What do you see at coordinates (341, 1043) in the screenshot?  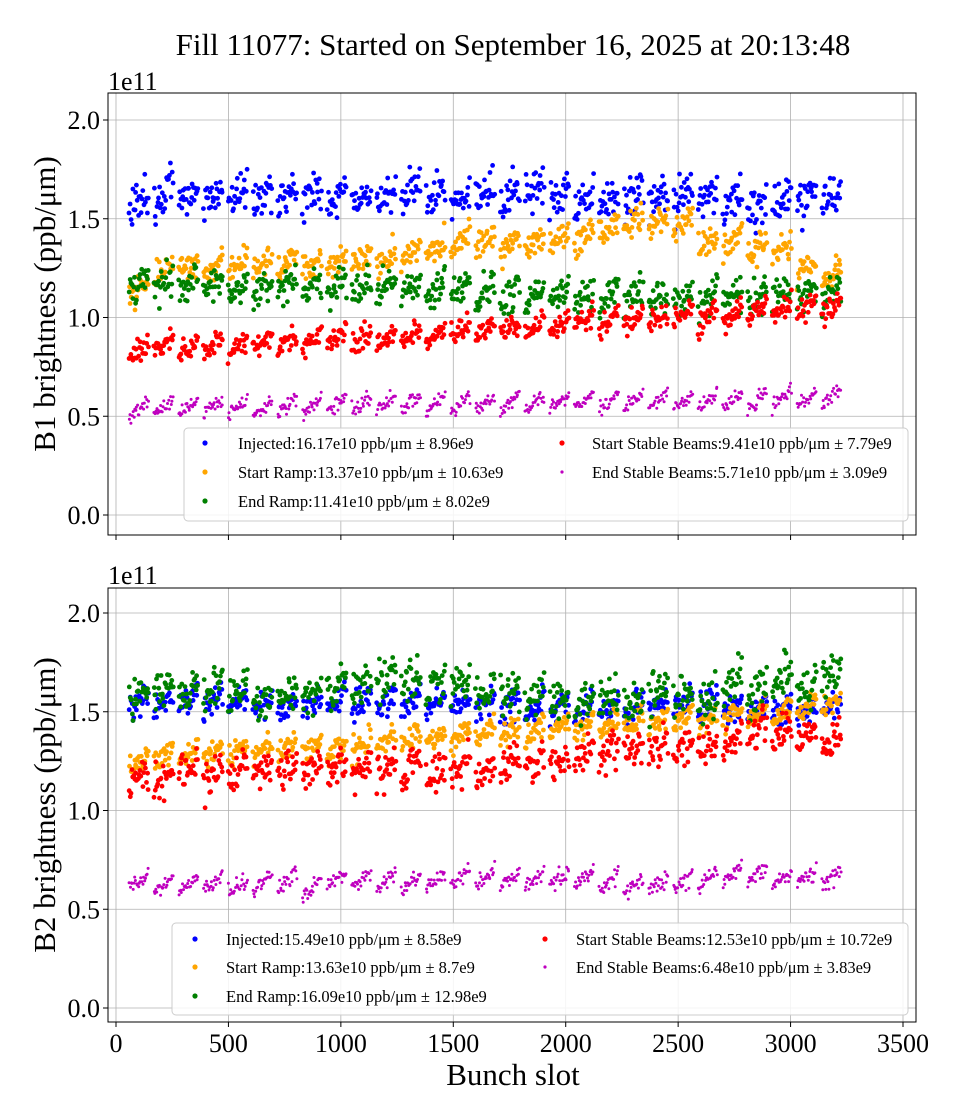 I see `x-tick-label: 1000` at bounding box center [341, 1043].